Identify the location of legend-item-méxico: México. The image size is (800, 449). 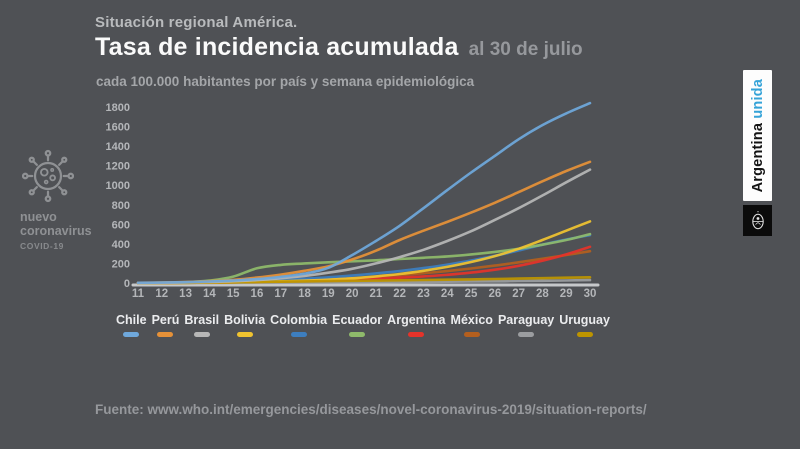
(472, 325).